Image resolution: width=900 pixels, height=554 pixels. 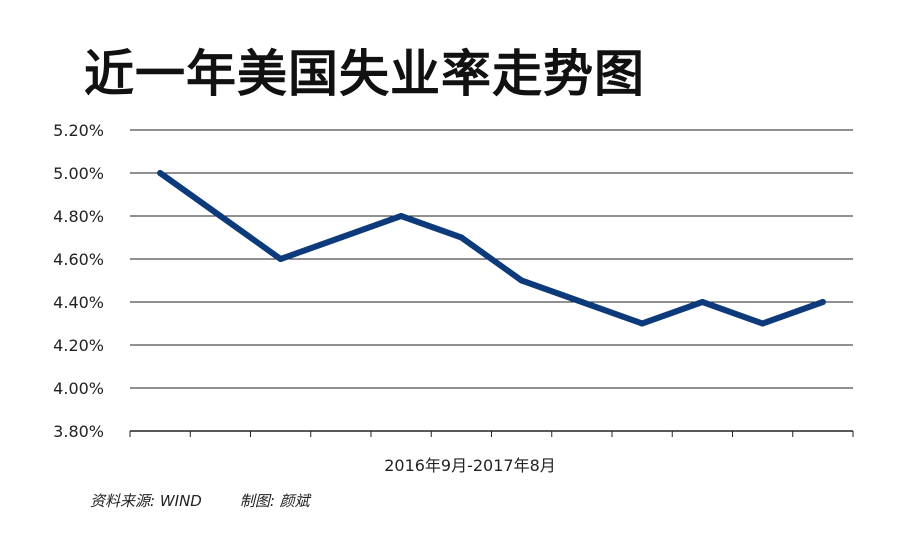 I want to click on y-tick-label: 5.00%, so click(x=78, y=173).